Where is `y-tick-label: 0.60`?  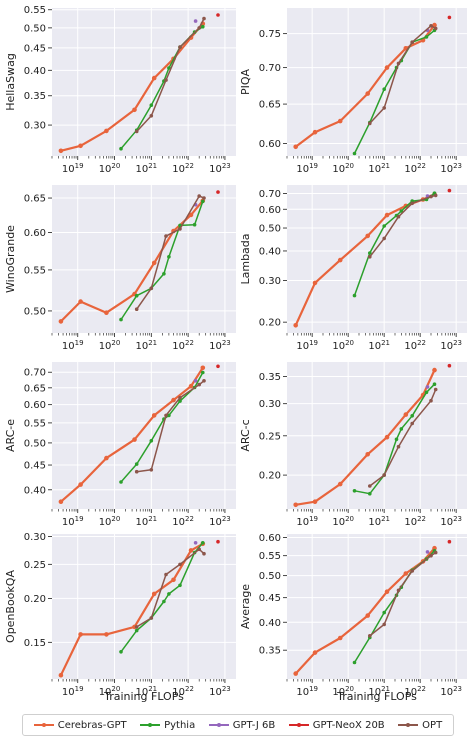
y-tick-label: 0.60 is located at coordinates (270, 210).